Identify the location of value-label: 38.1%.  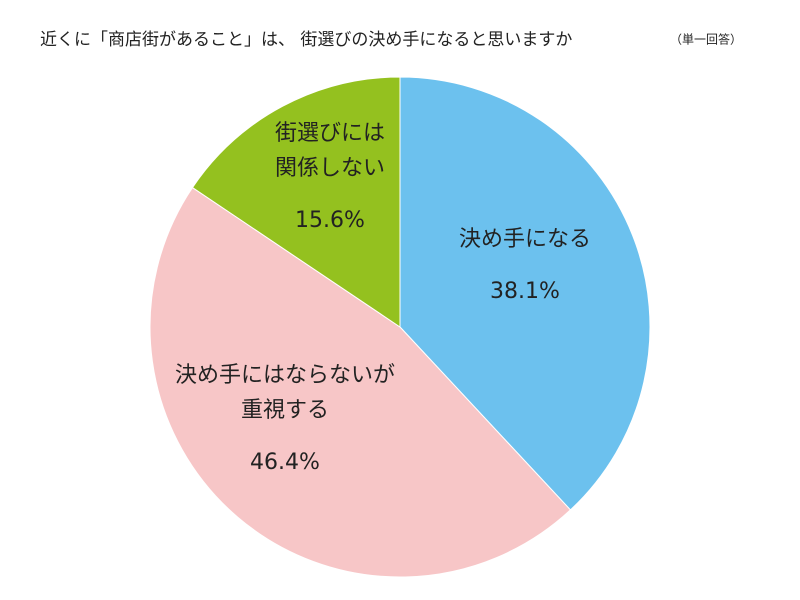
(525, 291).